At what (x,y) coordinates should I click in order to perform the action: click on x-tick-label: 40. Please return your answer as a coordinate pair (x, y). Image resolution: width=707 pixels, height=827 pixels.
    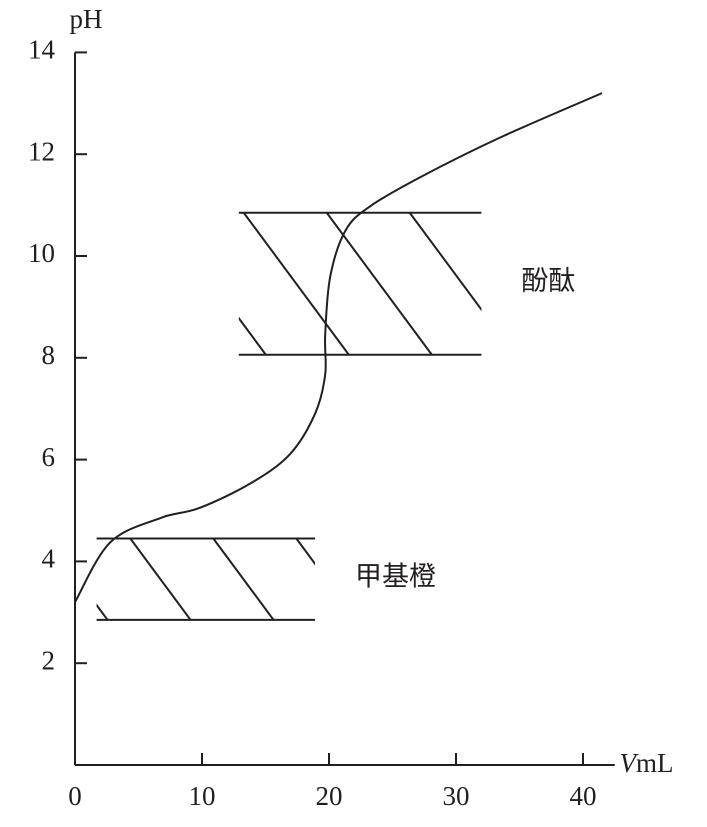
    Looking at the image, I should click on (583, 796).